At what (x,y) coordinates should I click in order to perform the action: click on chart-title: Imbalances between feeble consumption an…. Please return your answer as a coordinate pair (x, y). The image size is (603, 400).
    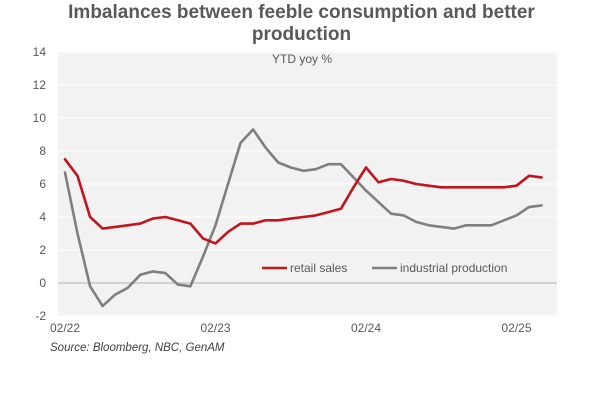
    Looking at the image, I should click on (301, 24).